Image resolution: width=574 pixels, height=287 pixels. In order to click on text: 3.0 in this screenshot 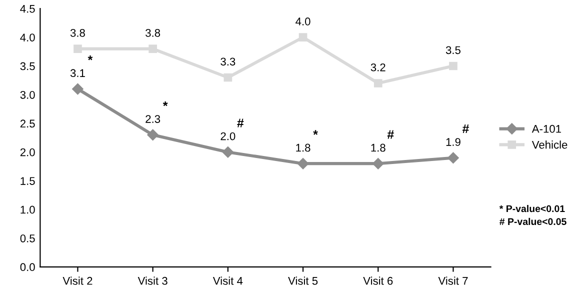, I will do `click(27, 94)`.